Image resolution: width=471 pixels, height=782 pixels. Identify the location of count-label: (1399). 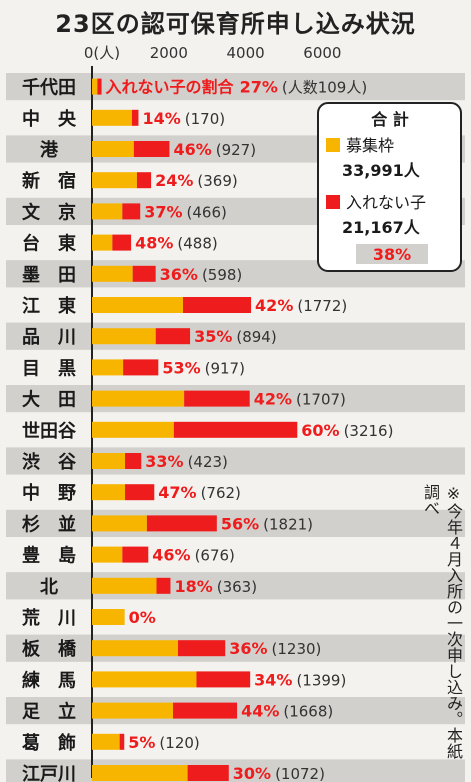
(321, 680).